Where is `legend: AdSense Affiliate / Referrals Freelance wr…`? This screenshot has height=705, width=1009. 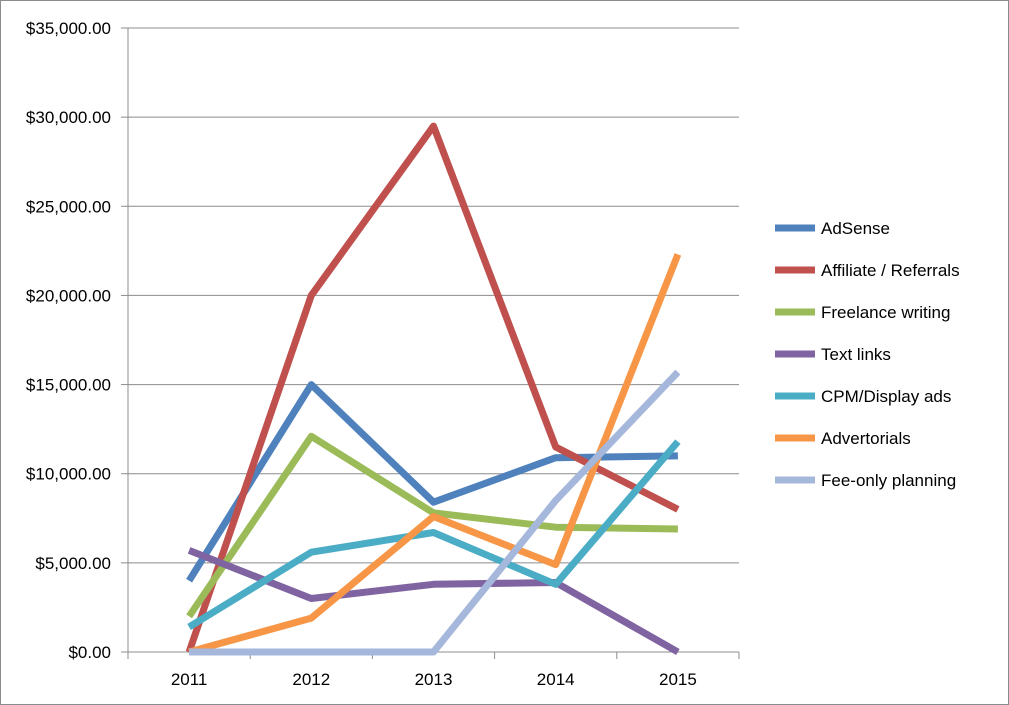
legend: AdSense Affiliate / Referrals Freelance wr… is located at coordinates (867, 354).